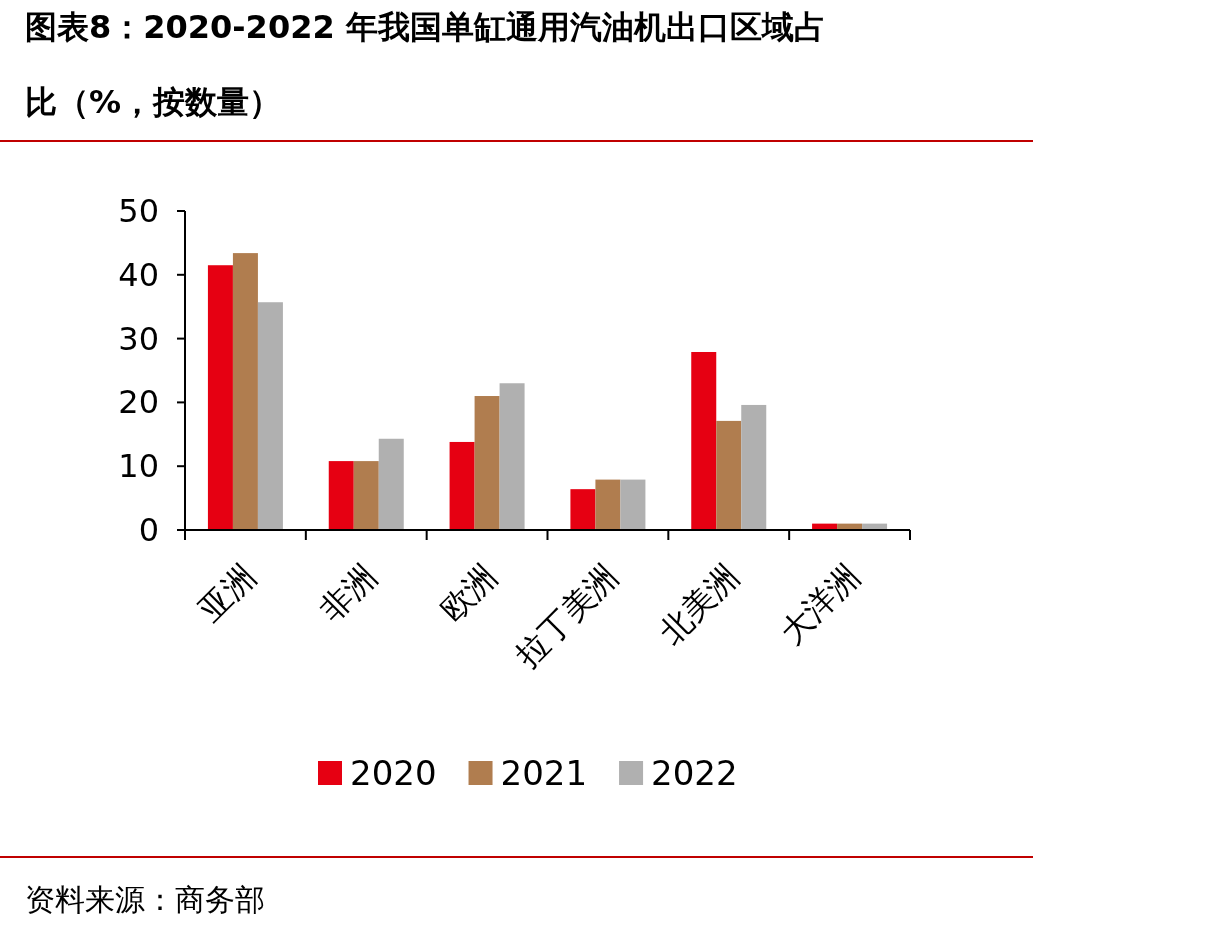 The width and height of the screenshot is (1213, 933). I want to click on legend-label: 2022, so click(694, 773).